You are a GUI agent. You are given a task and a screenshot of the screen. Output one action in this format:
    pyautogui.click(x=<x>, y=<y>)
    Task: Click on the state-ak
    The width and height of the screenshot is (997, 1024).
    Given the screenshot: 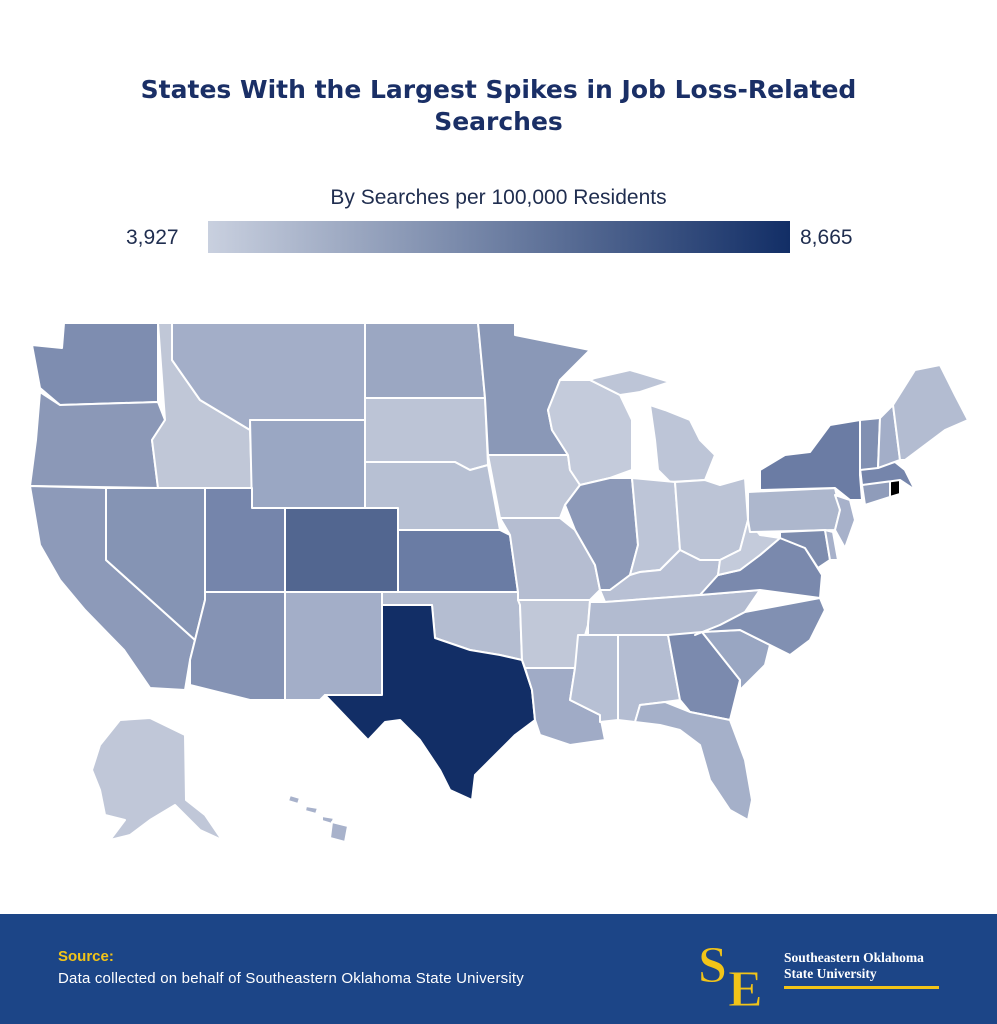 What is the action you would take?
    pyautogui.click(x=157, y=779)
    